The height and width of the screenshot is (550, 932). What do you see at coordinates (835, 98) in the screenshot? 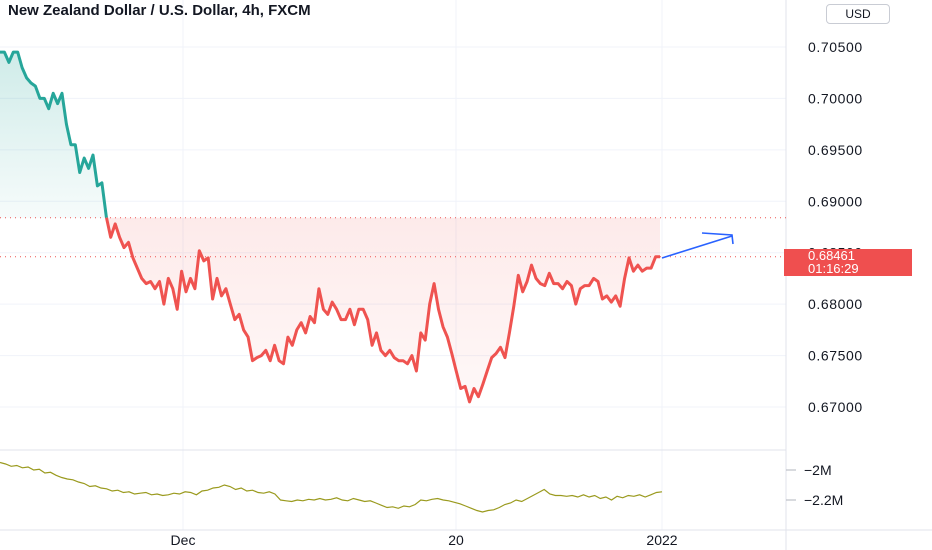
I see `price-tick-label: 0.70000` at bounding box center [835, 98].